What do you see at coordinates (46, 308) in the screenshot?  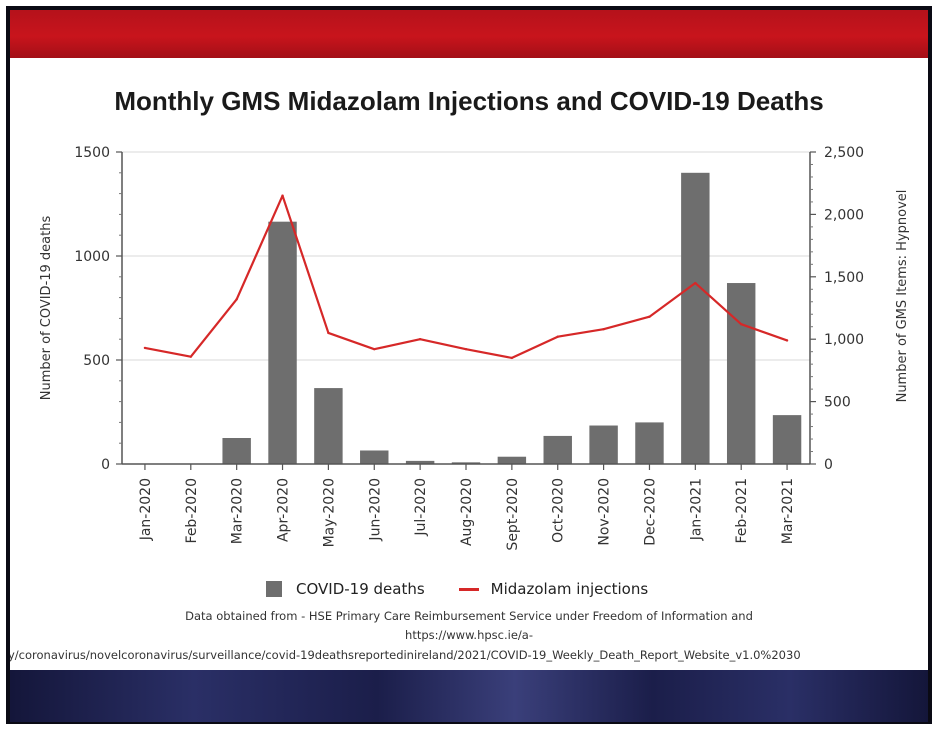 I see `y-axis-left-title: Number of COVID-19 deaths` at bounding box center [46, 308].